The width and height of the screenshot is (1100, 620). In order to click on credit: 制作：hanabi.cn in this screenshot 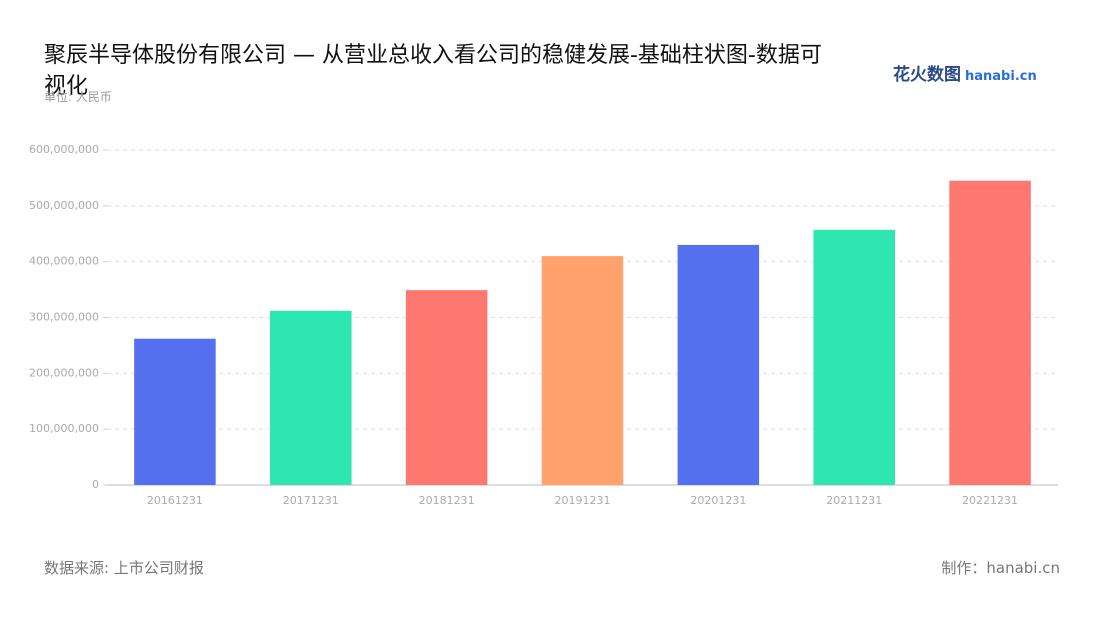, I will do `click(1000, 568)`.